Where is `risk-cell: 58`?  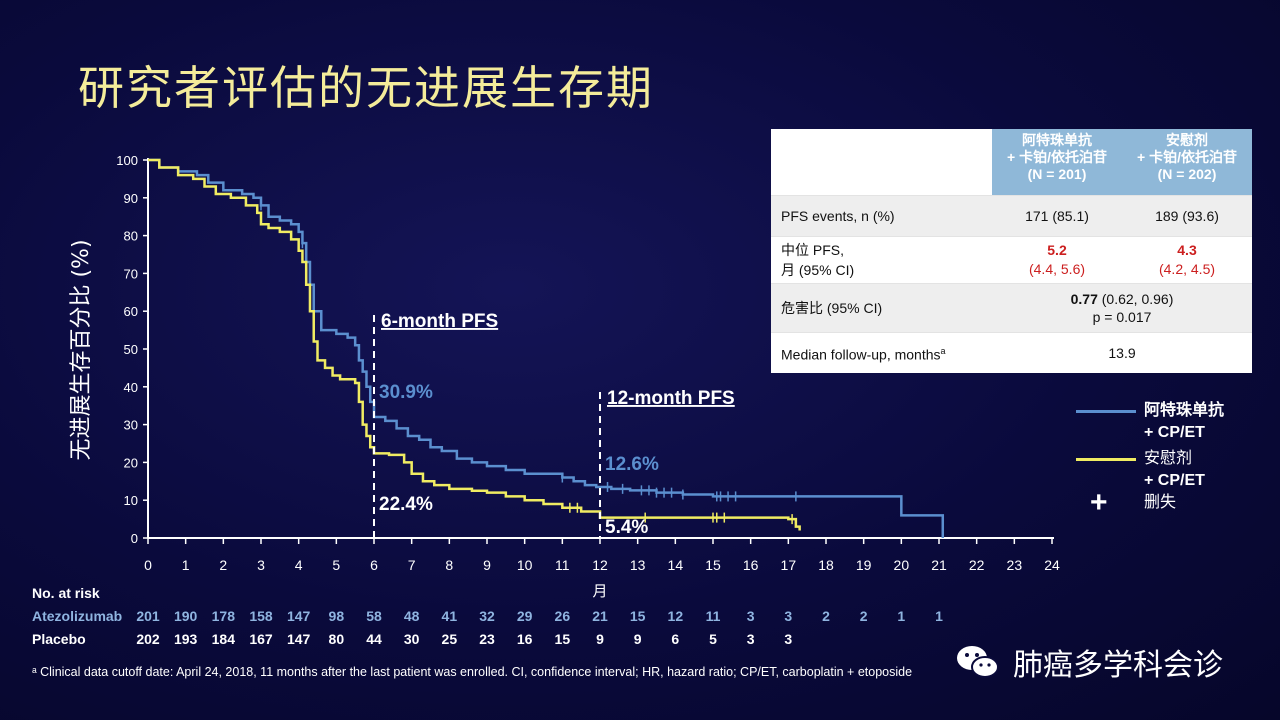
risk-cell: 58 is located at coordinates (374, 616).